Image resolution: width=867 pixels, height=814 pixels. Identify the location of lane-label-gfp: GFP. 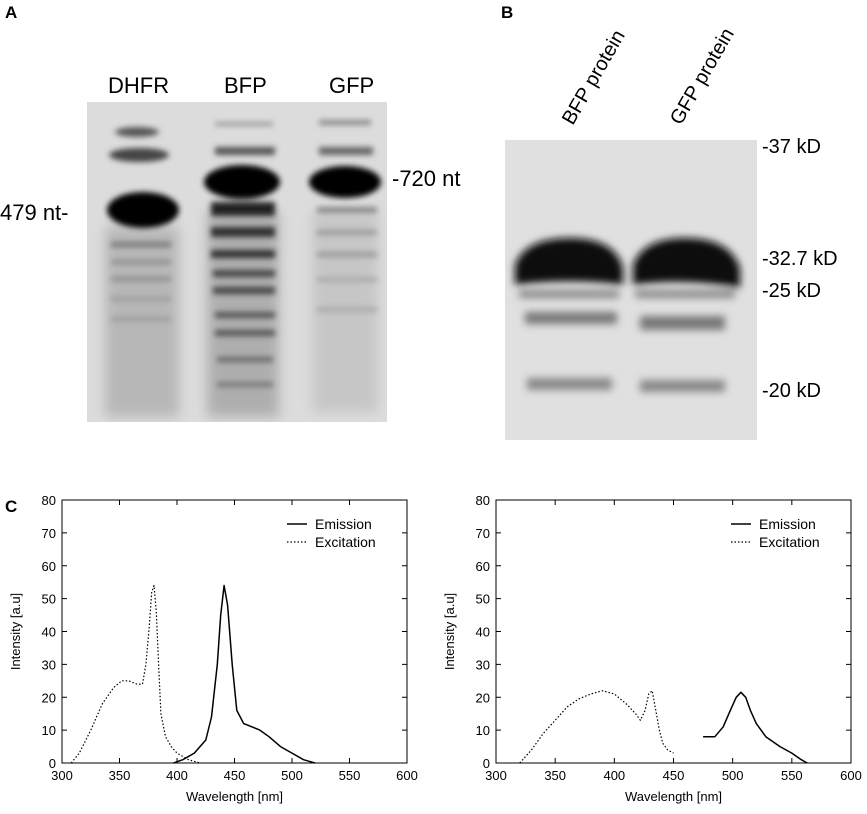
(352, 85).